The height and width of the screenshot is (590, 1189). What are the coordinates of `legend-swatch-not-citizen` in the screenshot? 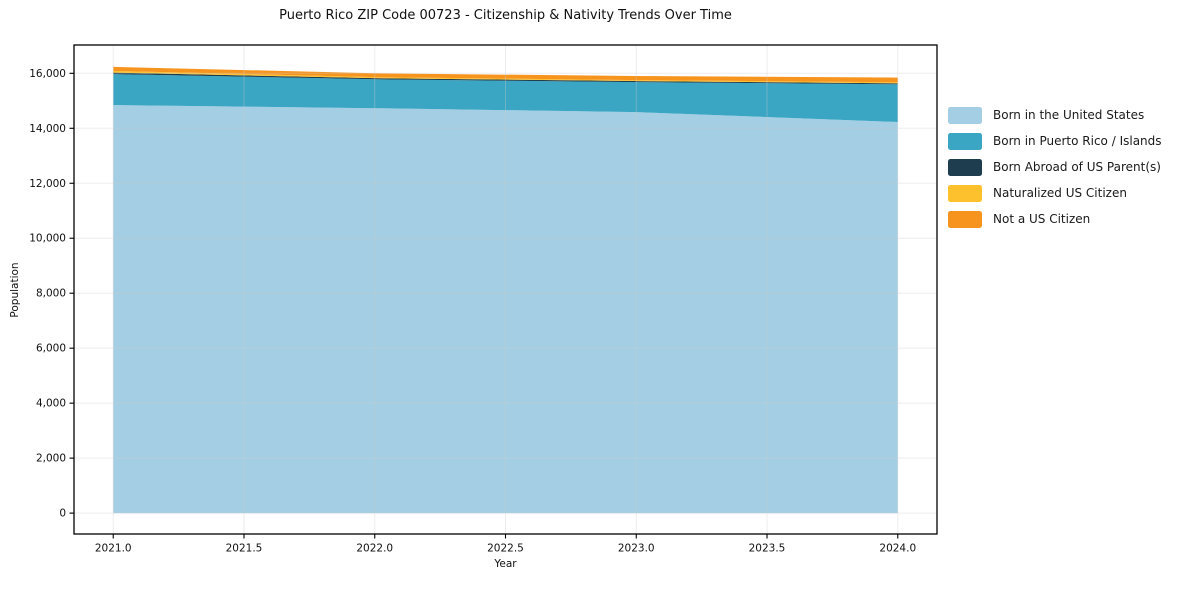 It's located at (965, 219).